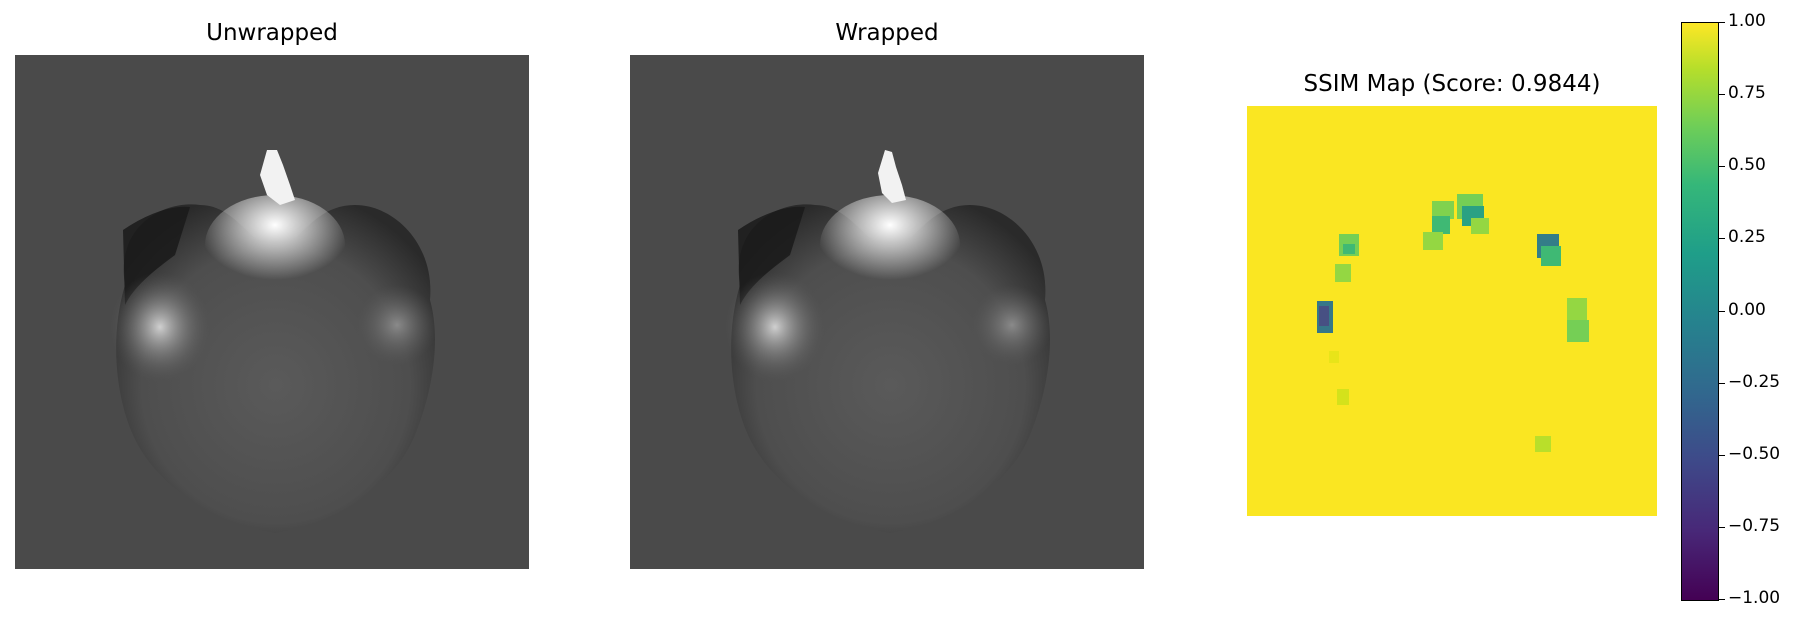  Describe the element at coordinates (1747, 310) in the screenshot. I see `colorbar-tick-label: 0.00` at that location.